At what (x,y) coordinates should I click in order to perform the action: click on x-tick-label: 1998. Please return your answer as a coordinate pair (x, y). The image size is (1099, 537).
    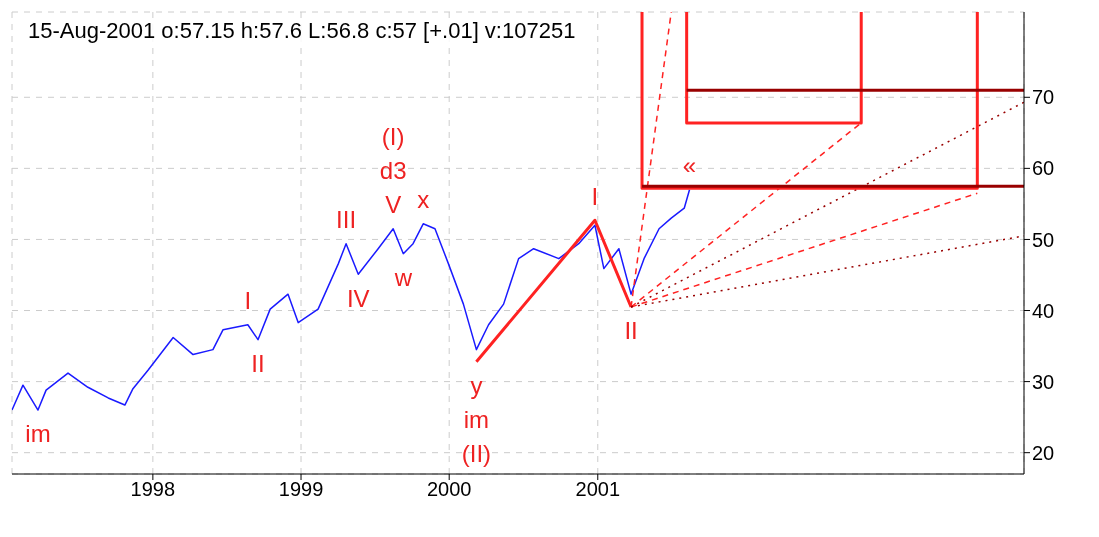
    Looking at the image, I should click on (153, 489).